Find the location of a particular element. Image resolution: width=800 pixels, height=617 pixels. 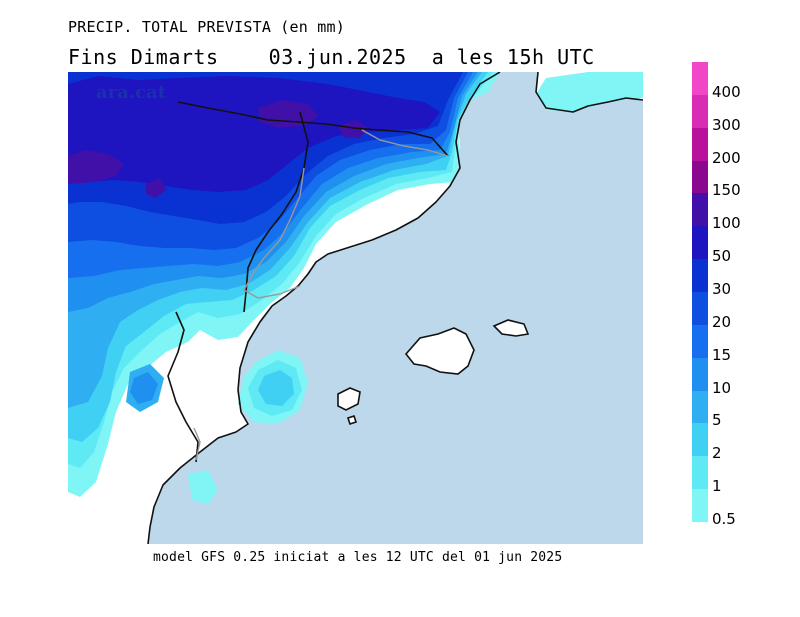

colorbar-label: 10 is located at coordinates (722, 387).